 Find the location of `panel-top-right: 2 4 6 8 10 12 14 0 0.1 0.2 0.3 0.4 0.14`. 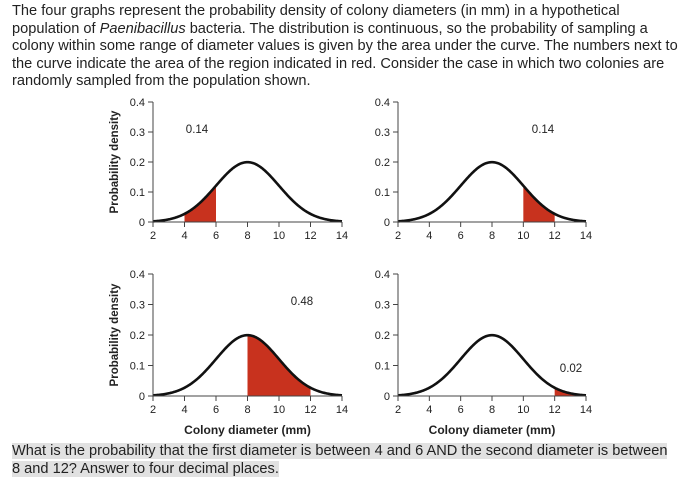

panel-top-right: 2 4 6 8 10 12 14 0 0.1 0.2 0.3 0.4 0.14 is located at coordinates (483, 169).